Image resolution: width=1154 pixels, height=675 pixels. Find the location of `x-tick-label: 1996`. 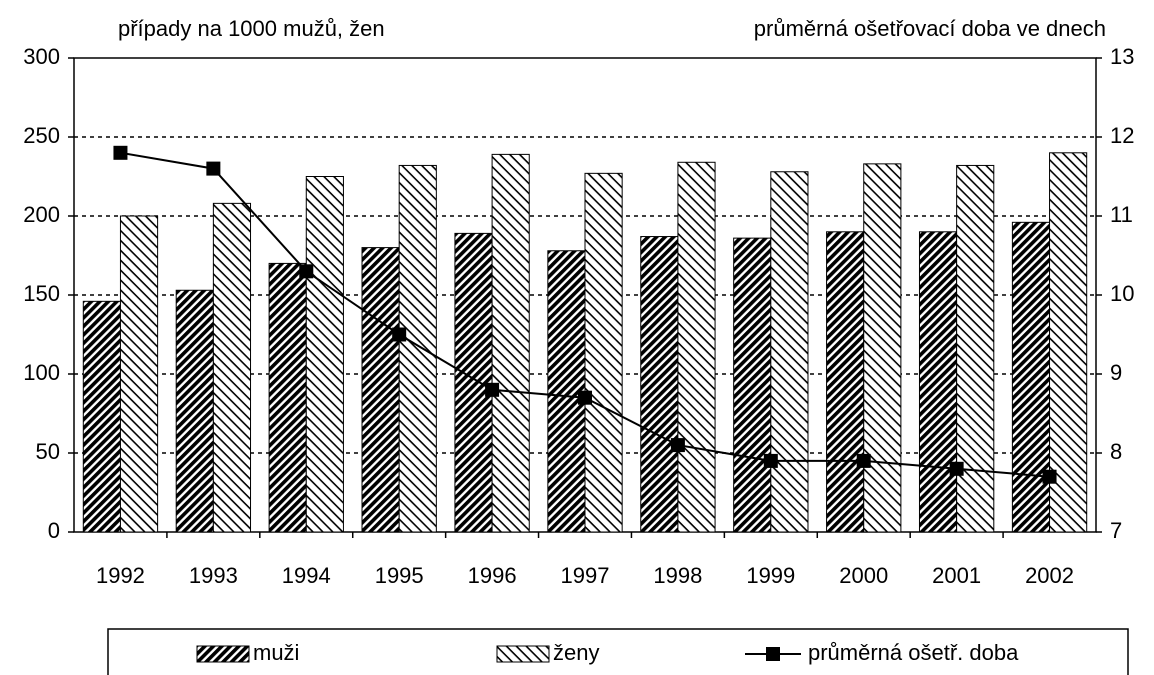

x-tick-label: 1996 is located at coordinates (492, 575).